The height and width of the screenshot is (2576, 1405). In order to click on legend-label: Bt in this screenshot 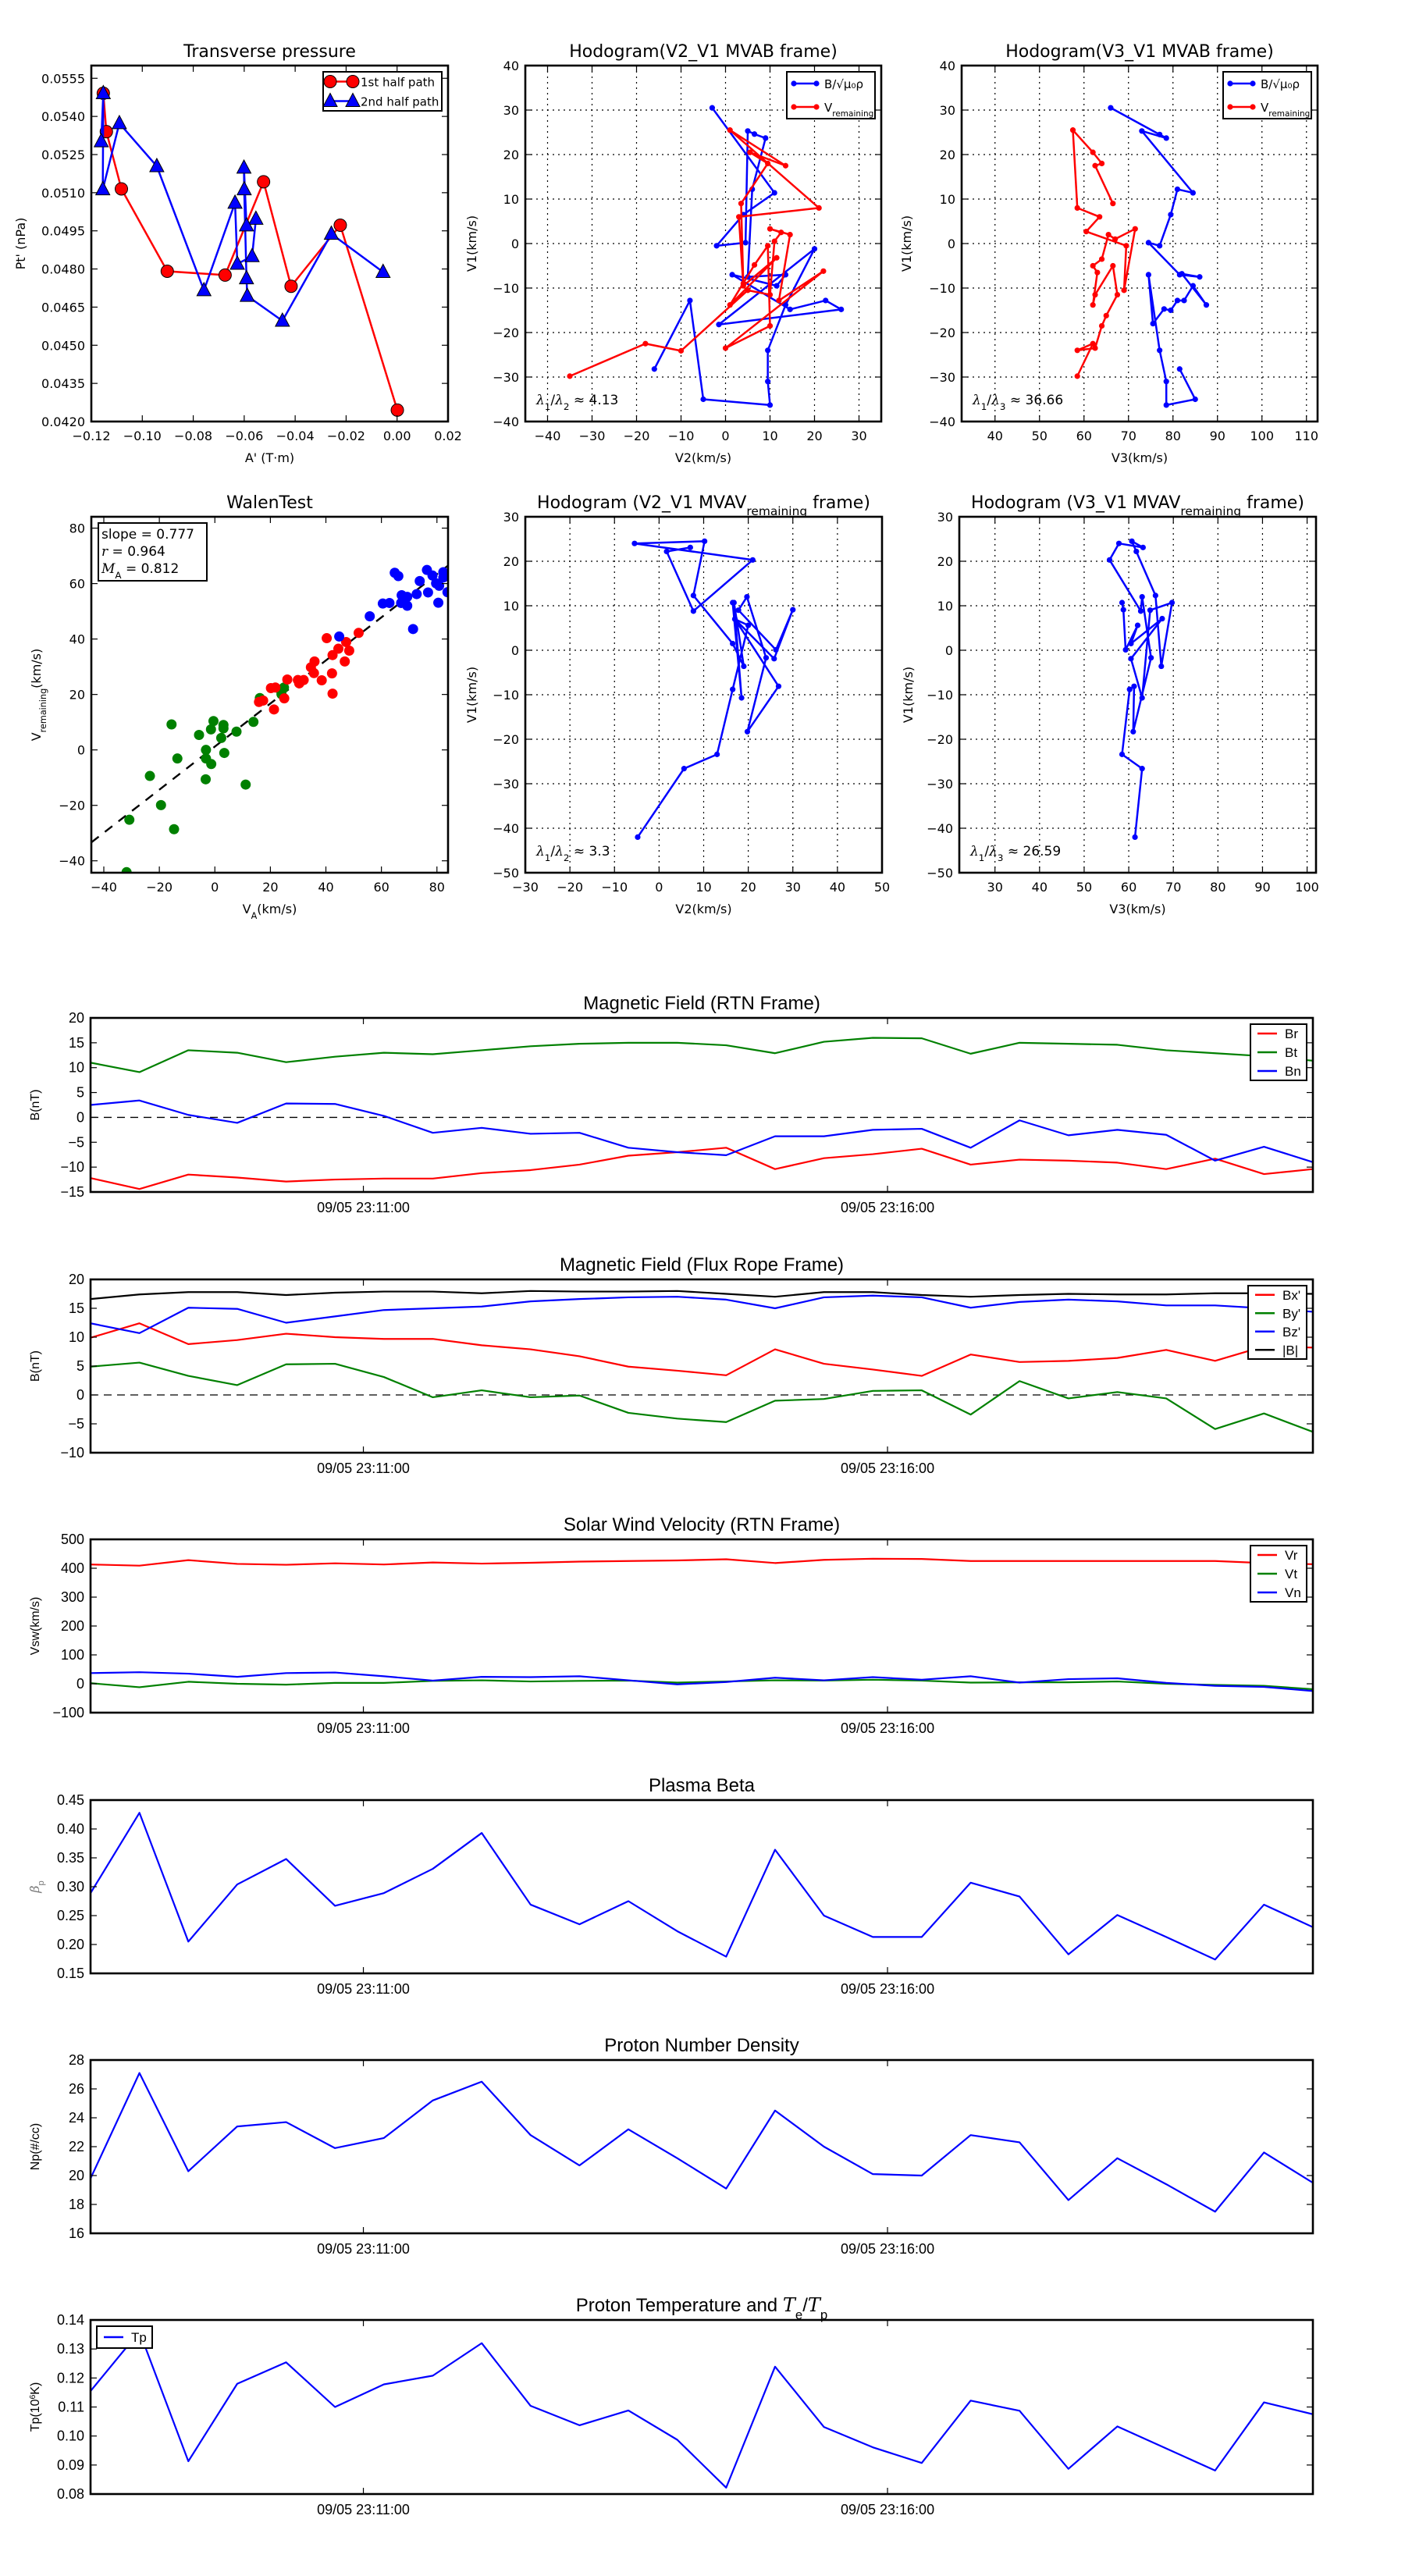, I will do `click(1291, 1052)`.